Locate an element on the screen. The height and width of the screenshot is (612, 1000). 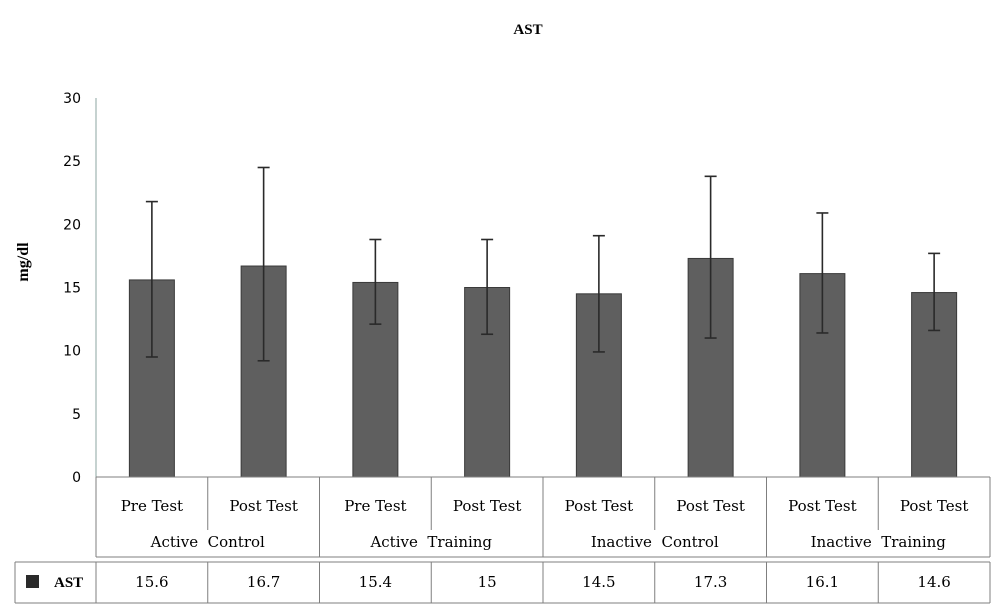
y-tick-label: 25 is located at coordinates (72, 162).